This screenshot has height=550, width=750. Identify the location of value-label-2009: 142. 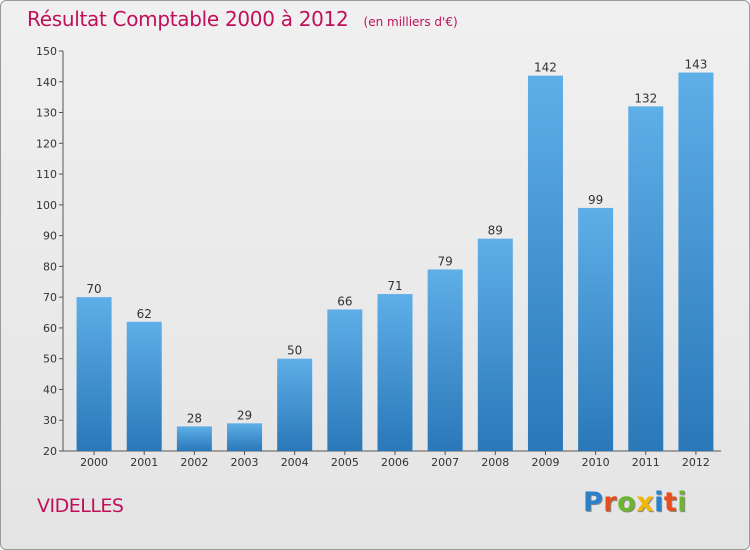
(545, 68).